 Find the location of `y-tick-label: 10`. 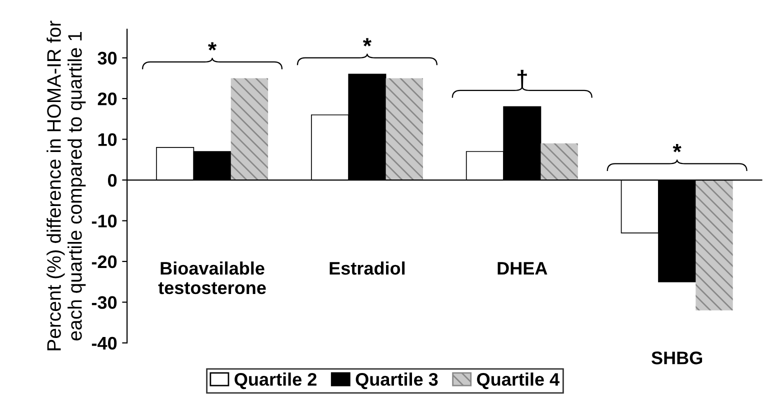

y-tick-label: 10 is located at coordinates (107, 139).